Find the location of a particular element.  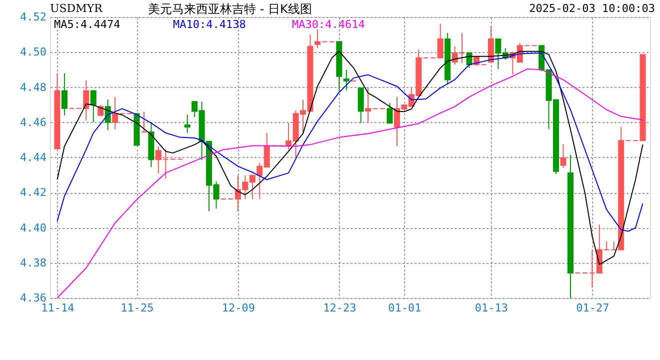

text: MA5:4.4474 is located at coordinates (87, 24).